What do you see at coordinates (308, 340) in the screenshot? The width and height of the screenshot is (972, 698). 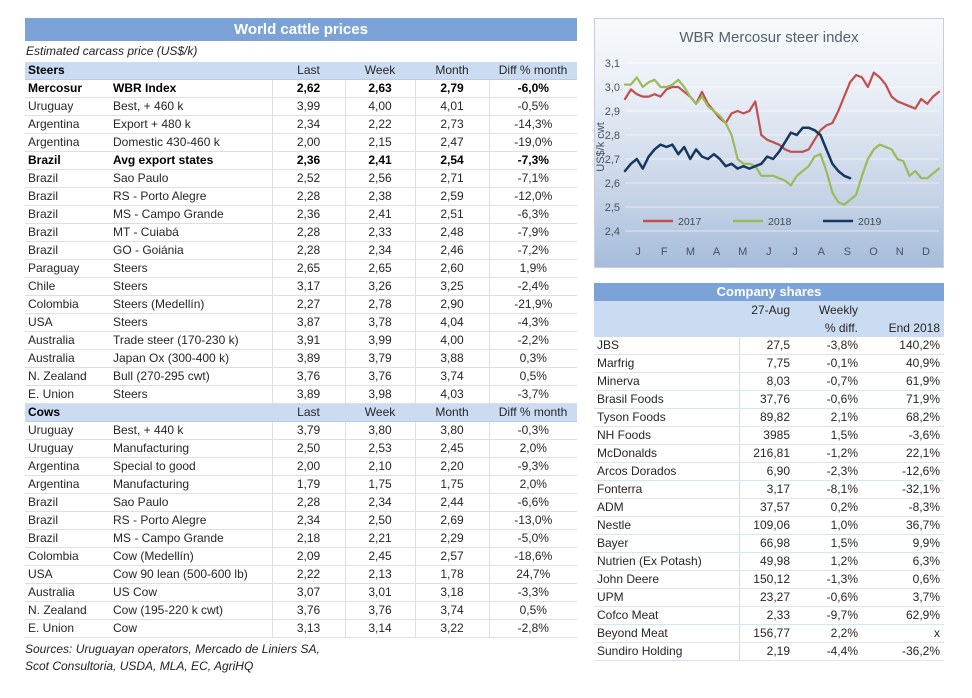 I see `last-cell: 3,91` at bounding box center [308, 340].